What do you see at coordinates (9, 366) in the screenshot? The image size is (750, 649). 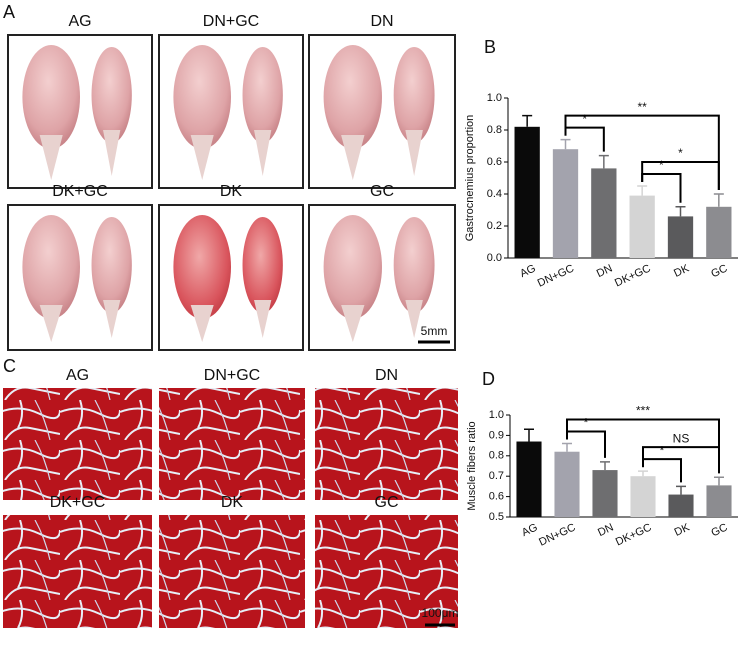 I see `panel-label: C` at bounding box center [9, 366].